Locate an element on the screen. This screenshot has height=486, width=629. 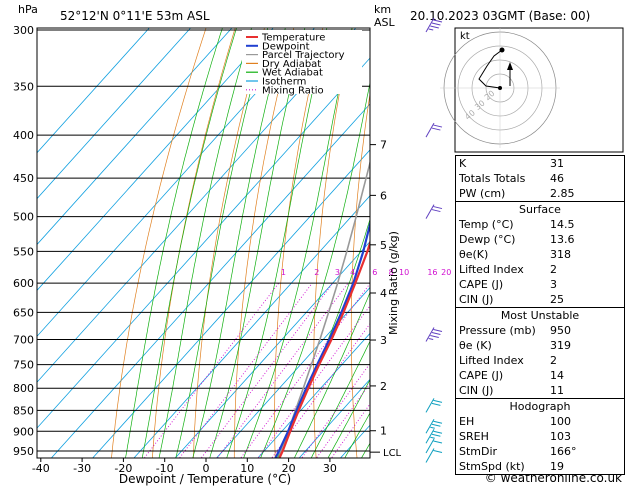
index-value: 14.5 is located at coordinates (562, 224).